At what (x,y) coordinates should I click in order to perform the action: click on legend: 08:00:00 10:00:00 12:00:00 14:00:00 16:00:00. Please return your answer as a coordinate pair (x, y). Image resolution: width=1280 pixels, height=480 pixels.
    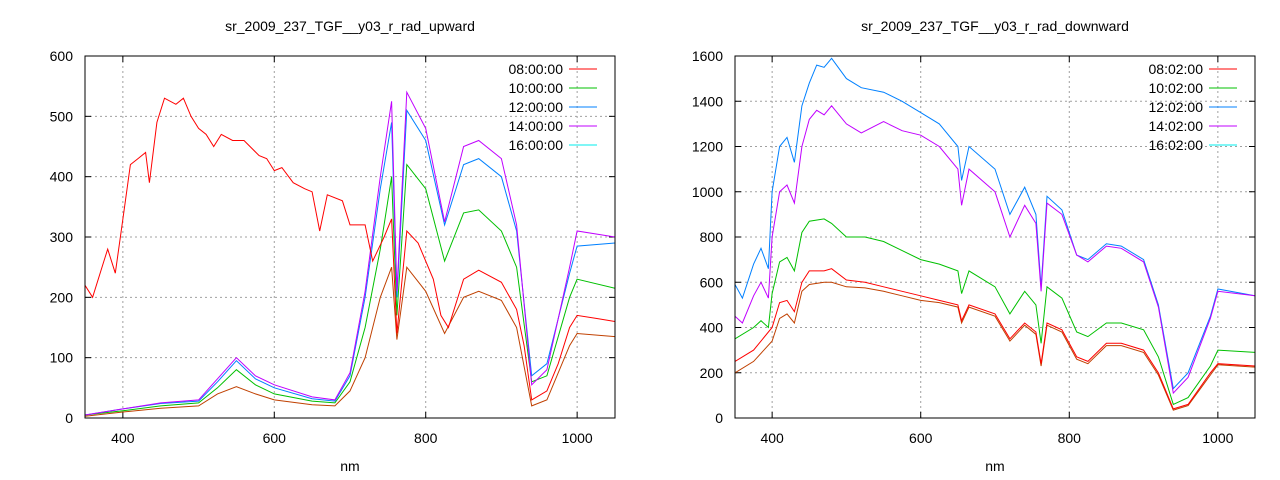
    Looking at the image, I should click on (553, 107).